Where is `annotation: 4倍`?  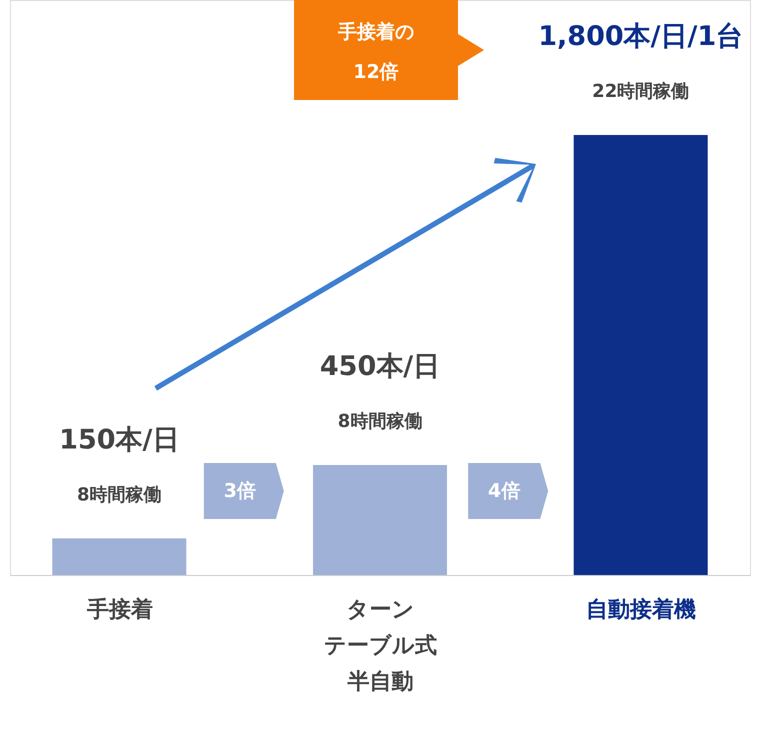 annotation: 4倍 is located at coordinates (504, 491).